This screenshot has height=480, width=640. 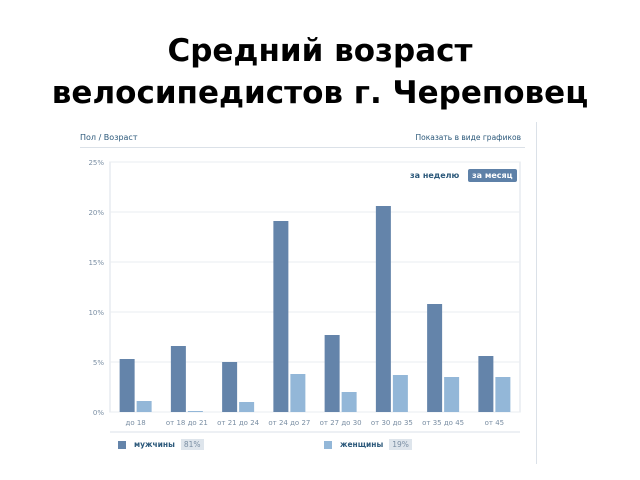 I want to click on slide-title-line-1: Средний возраст, so click(x=320, y=51).